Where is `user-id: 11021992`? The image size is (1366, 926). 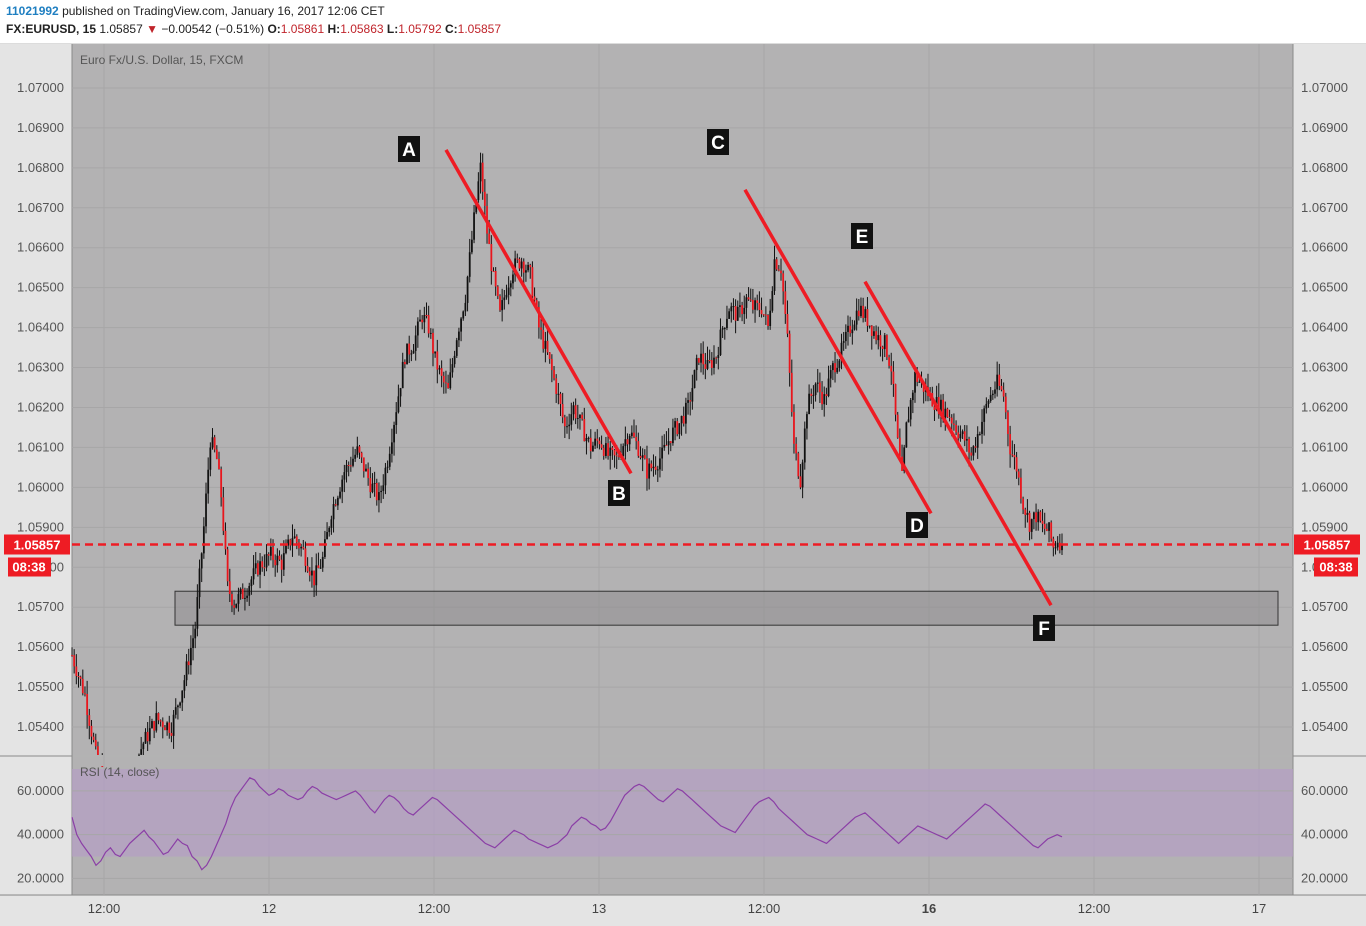
user-id: 11021992 is located at coordinates (32, 11).